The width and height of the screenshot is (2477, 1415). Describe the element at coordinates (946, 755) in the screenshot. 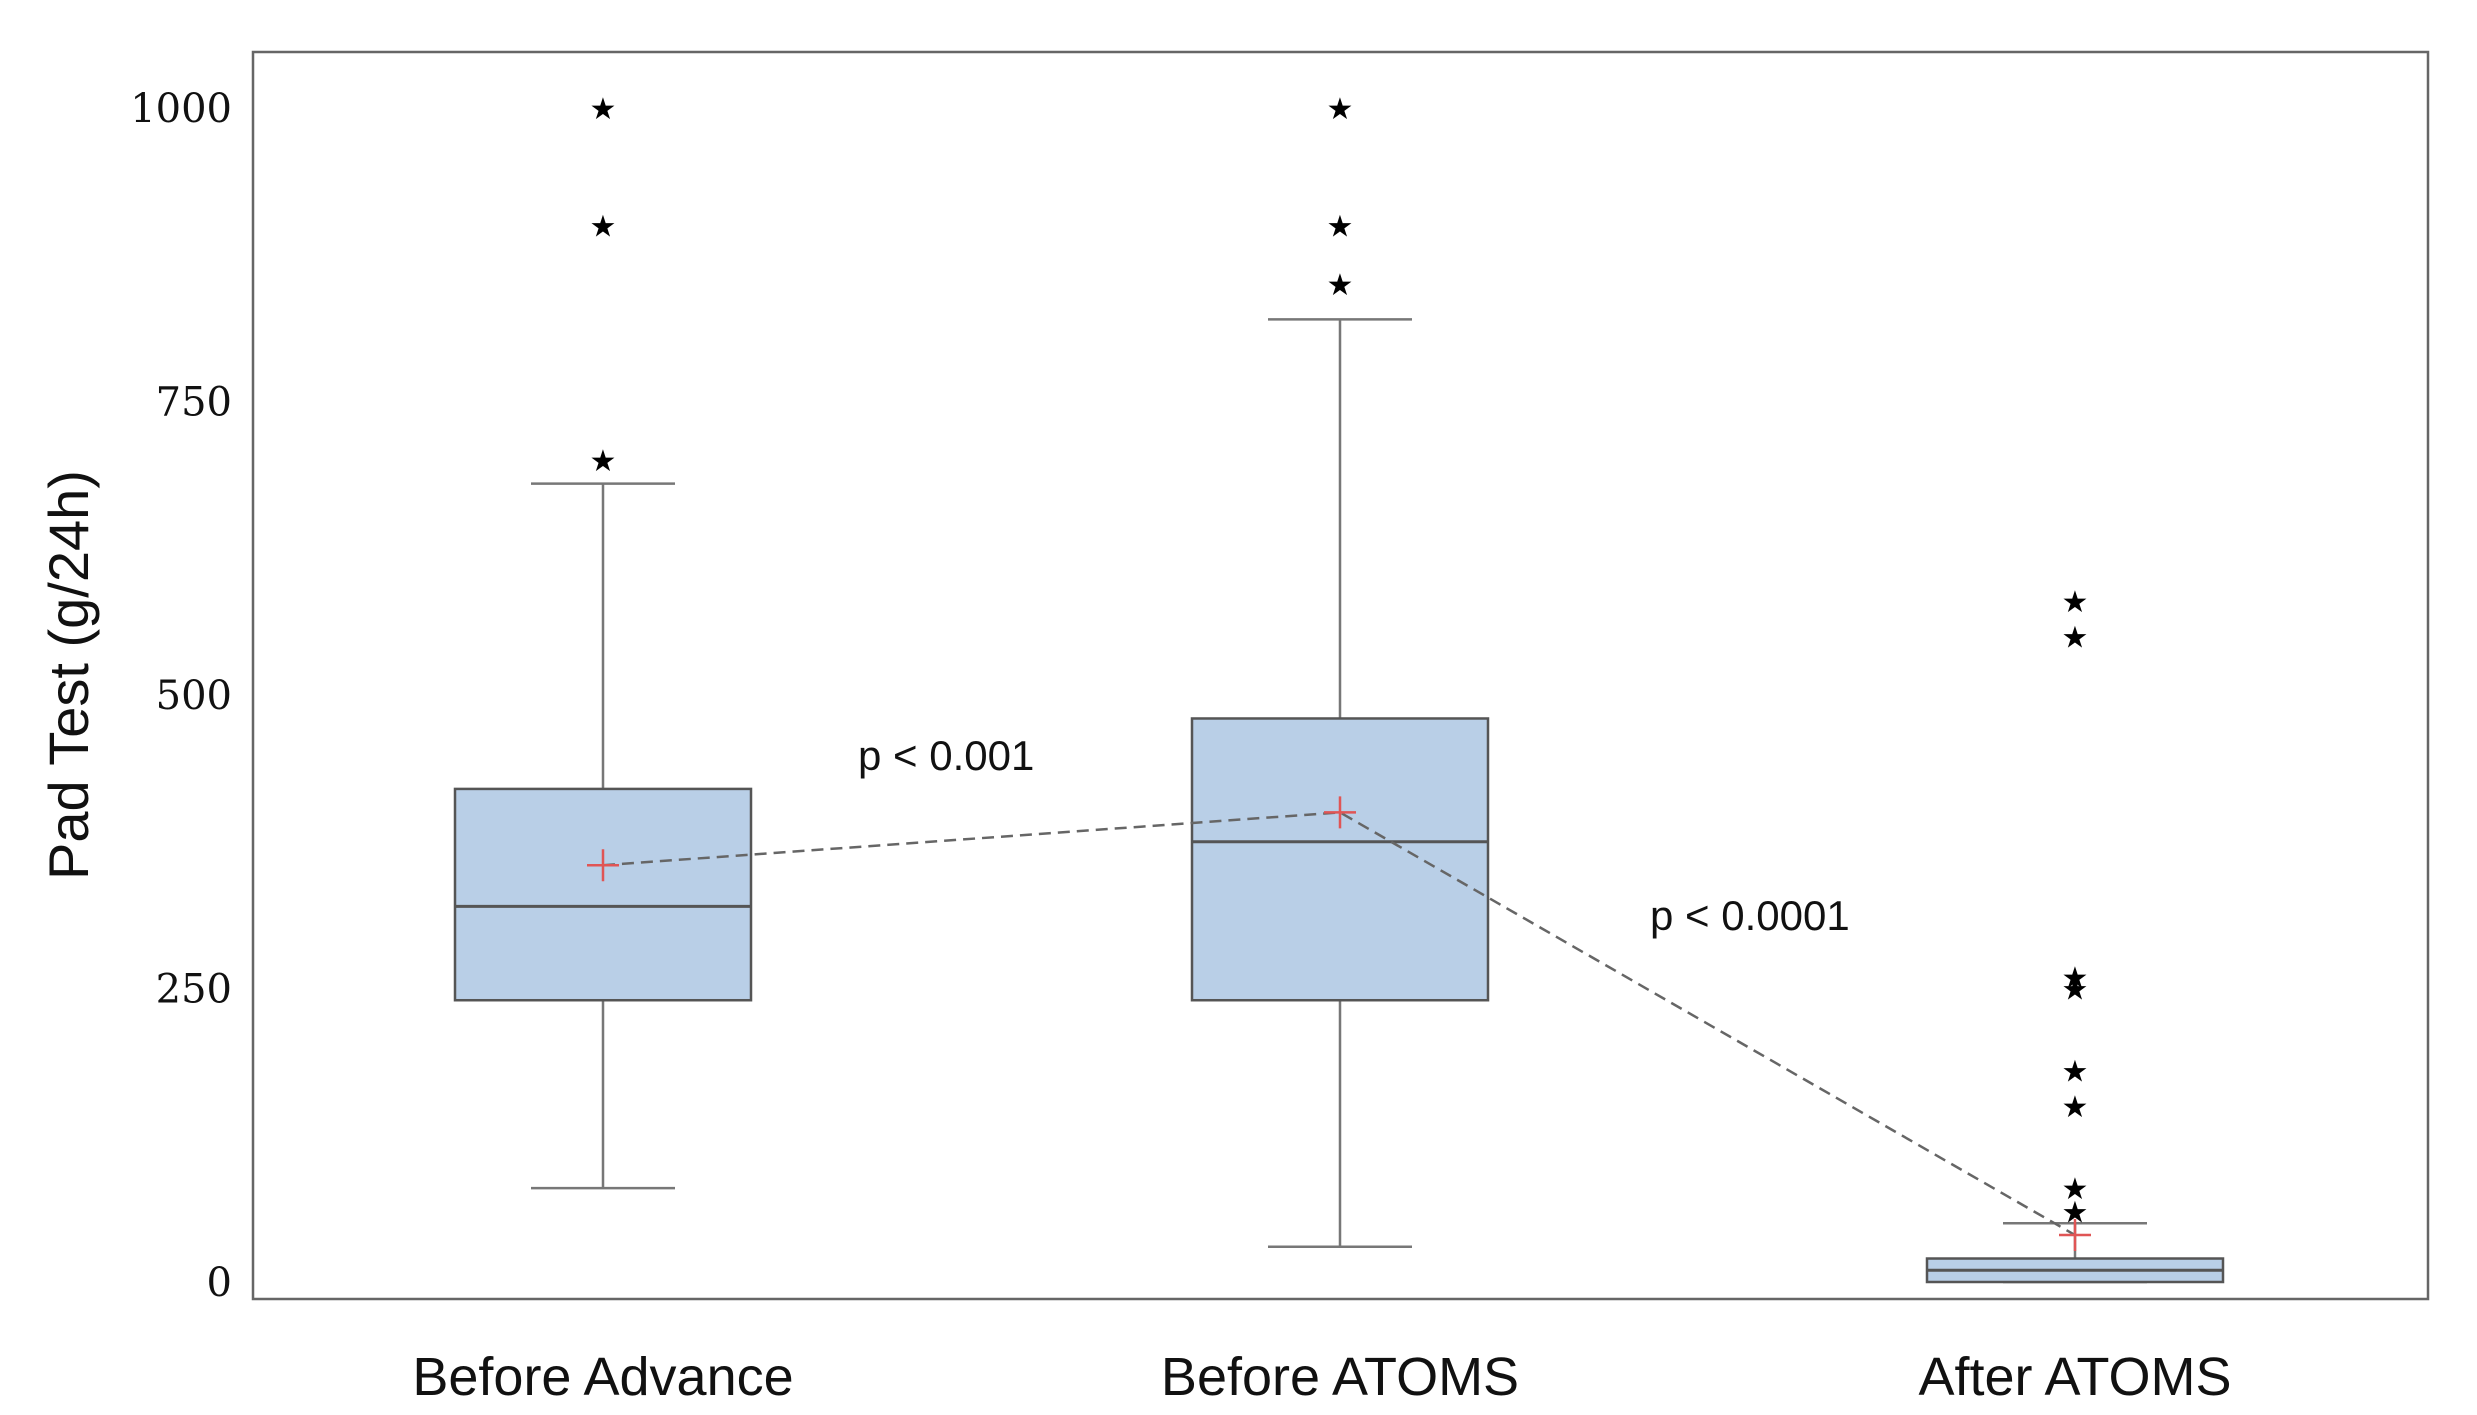

I see `p-value-annotation: p < 0.001` at that location.